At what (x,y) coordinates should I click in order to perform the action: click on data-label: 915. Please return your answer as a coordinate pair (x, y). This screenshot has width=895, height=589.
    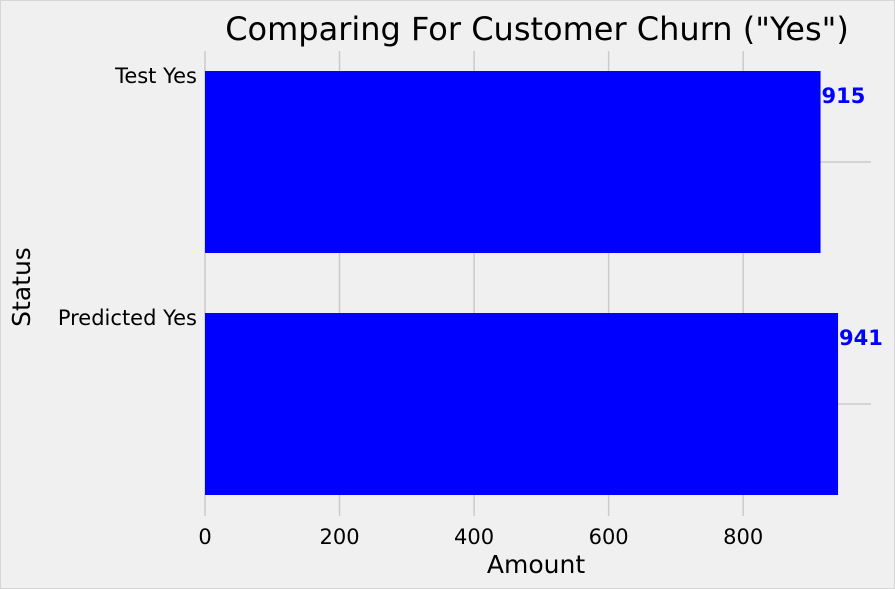
    Looking at the image, I should click on (844, 96).